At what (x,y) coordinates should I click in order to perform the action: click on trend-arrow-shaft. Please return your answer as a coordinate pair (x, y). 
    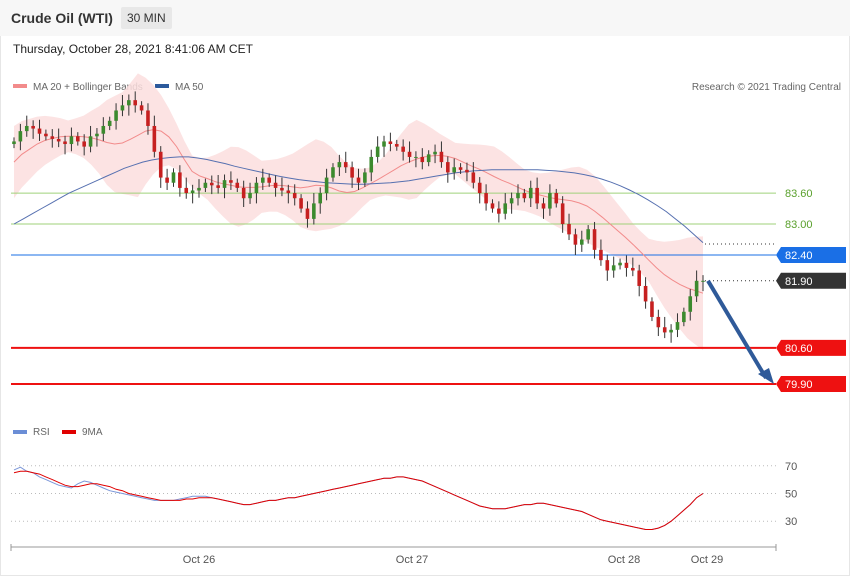
    Looking at the image, I should click on (737, 329).